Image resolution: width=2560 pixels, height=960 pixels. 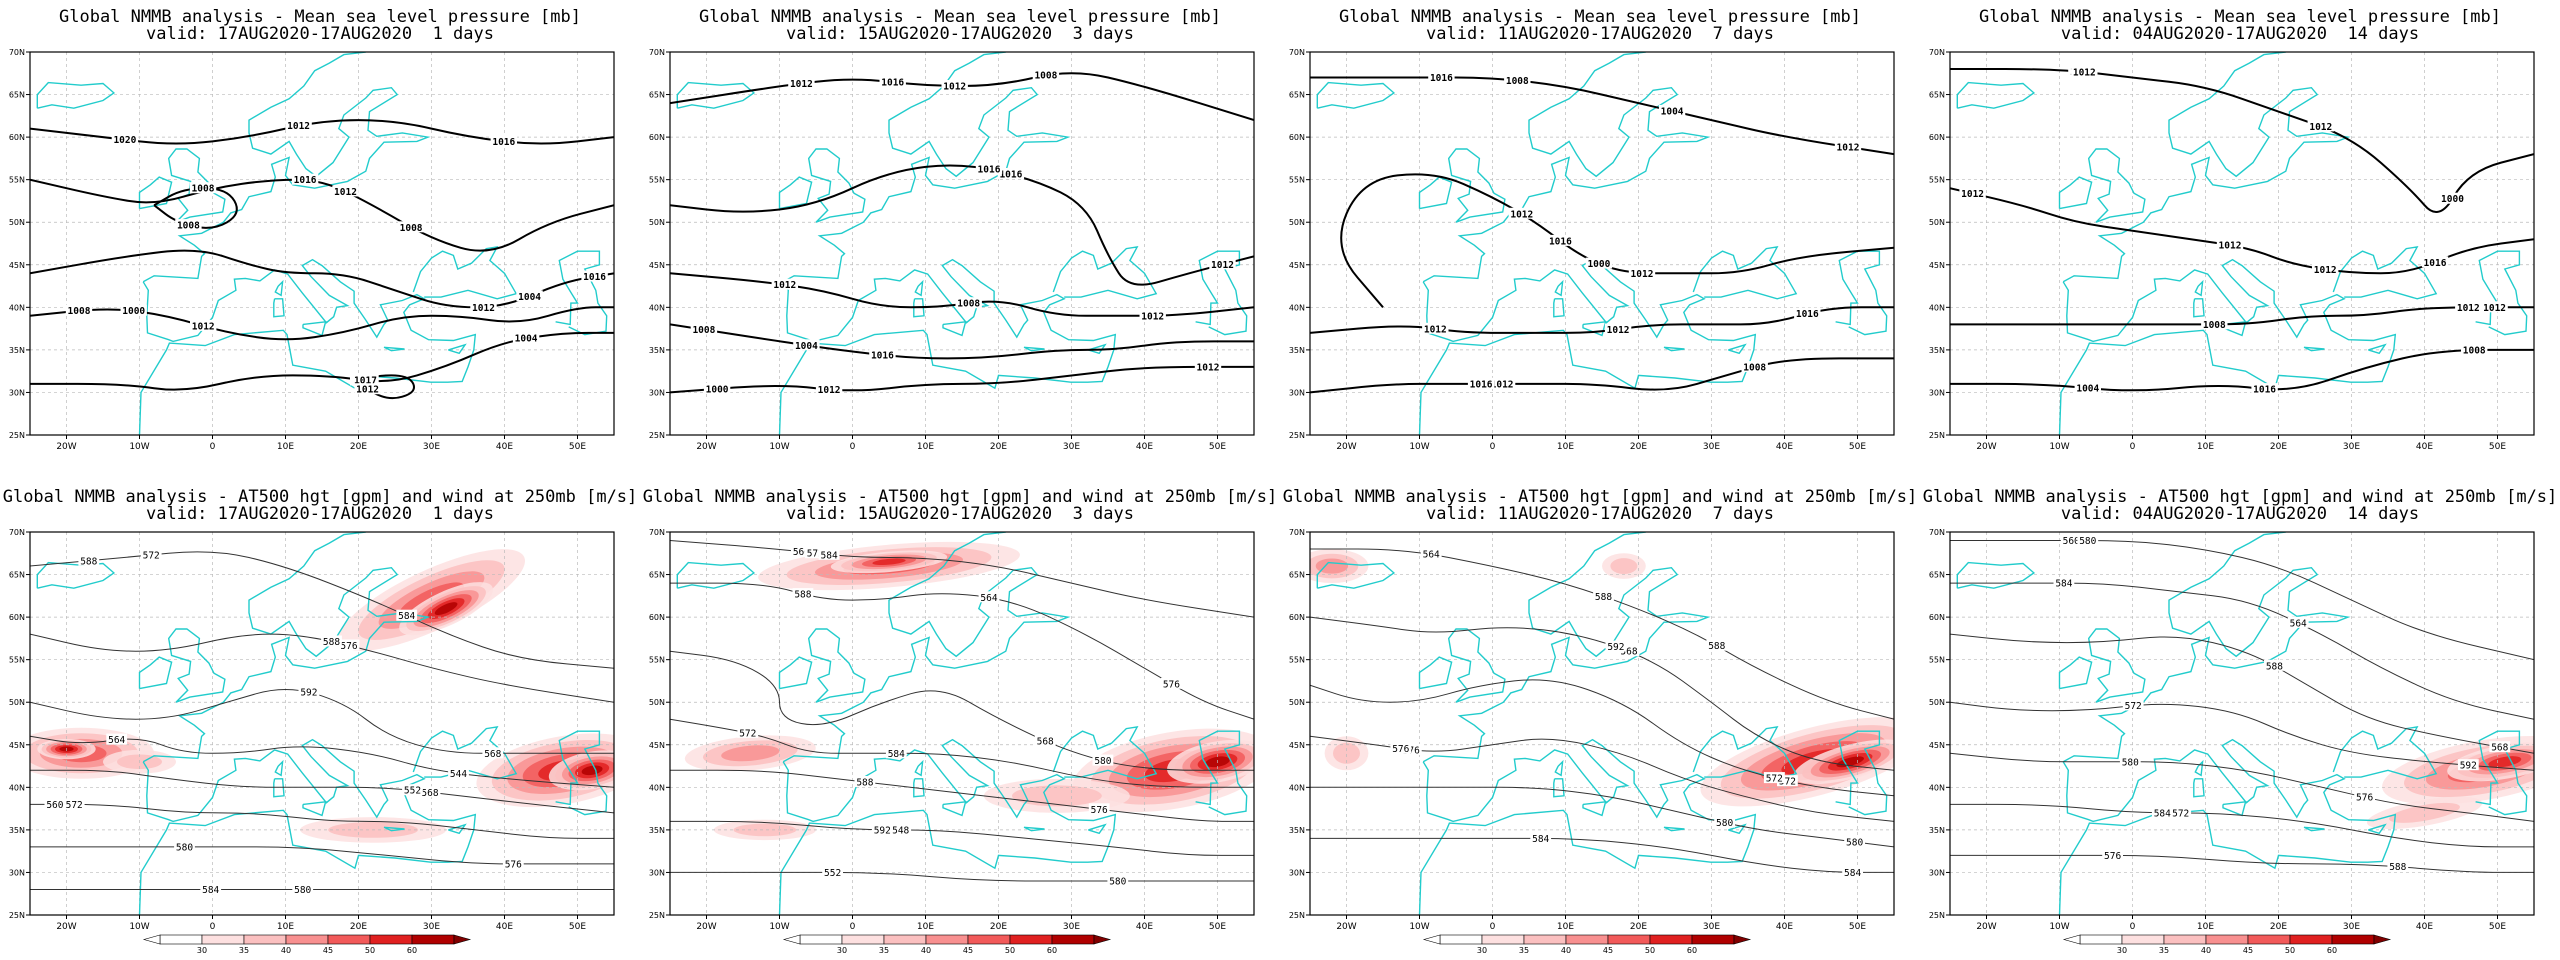 What do you see at coordinates (1638, 447) in the screenshot?
I see `lon-tick-label: 20E` at bounding box center [1638, 447].